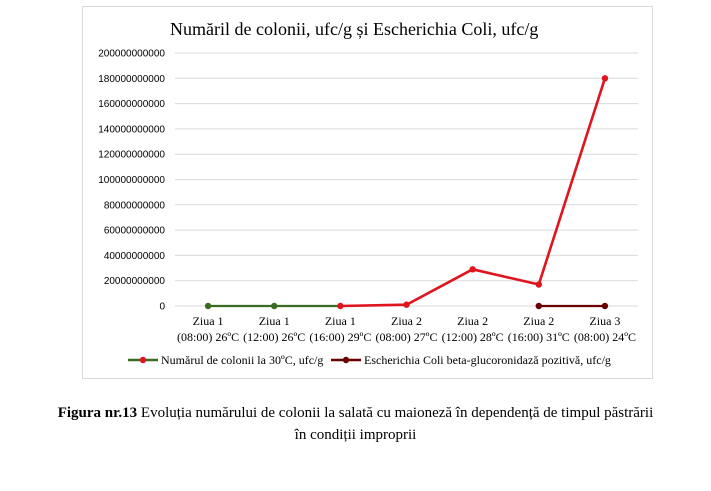 This screenshot has height=491, width=711. What do you see at coordinates (473, 337) in the screenshot?
I see `x-tick-label: (12:00) 28ºC` at bounding box center [473, 337].